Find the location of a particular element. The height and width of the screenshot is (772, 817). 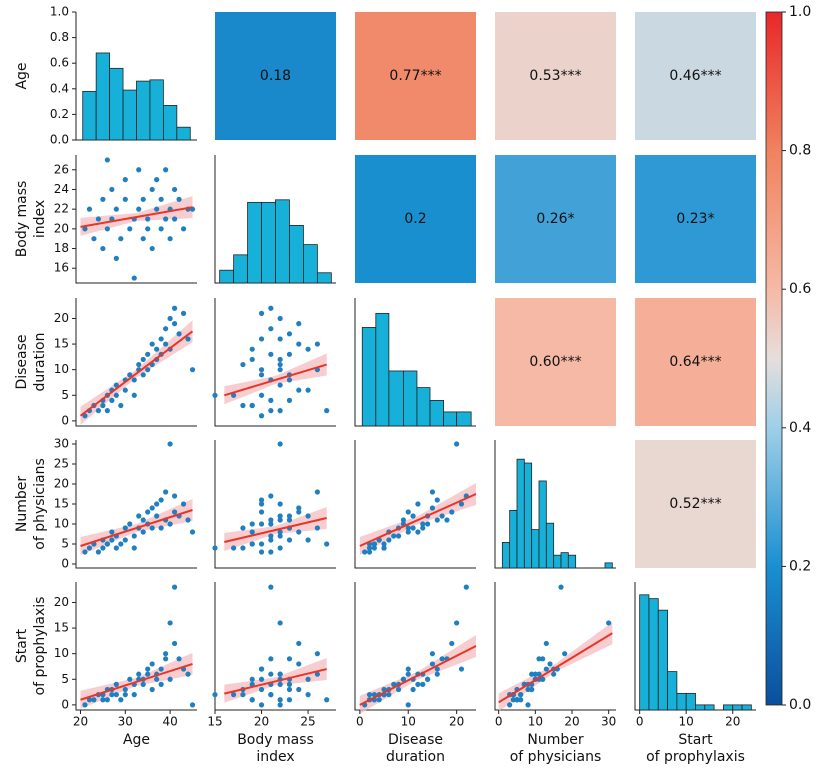

y-axis-label: Number is located at coordinates (22, 504).